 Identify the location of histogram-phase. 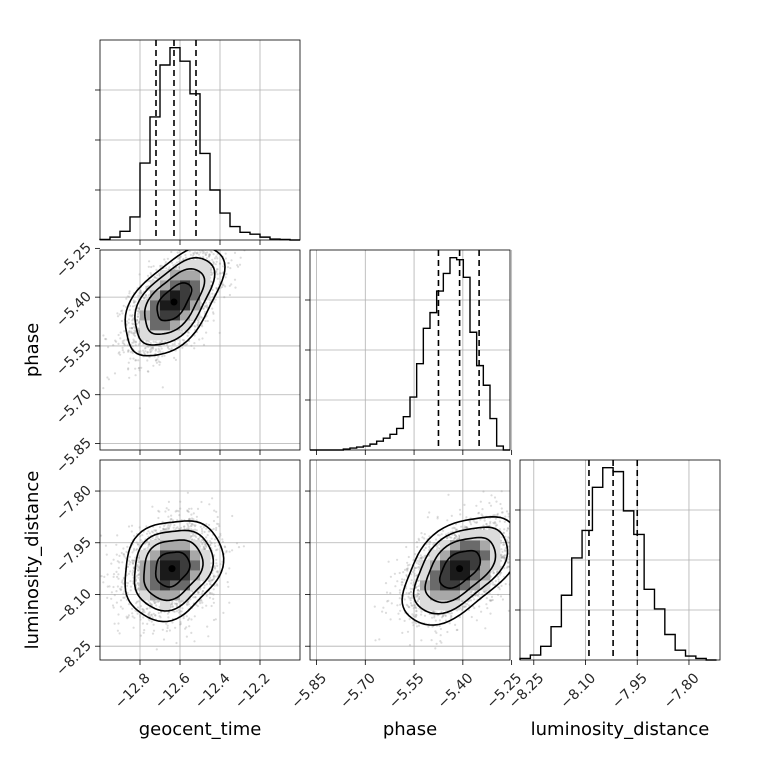
(410, 353).